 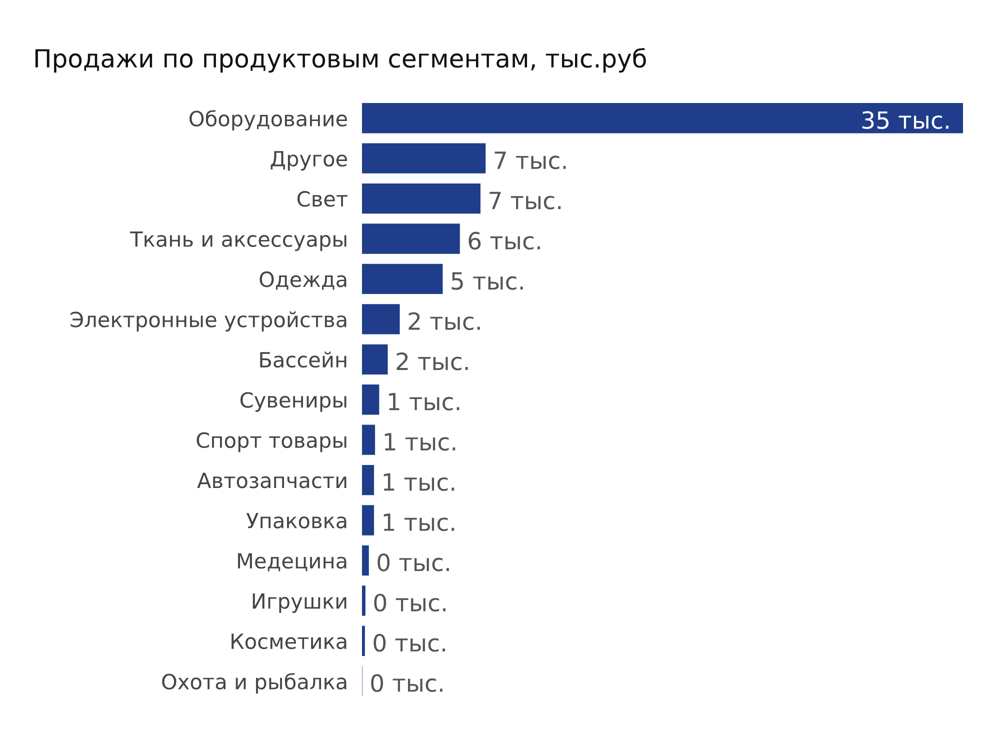 What do you see at coordinates (296, 520) in the screenshot?
I see `y-tick-label: Упаковка` at bounding box center [296, 520].